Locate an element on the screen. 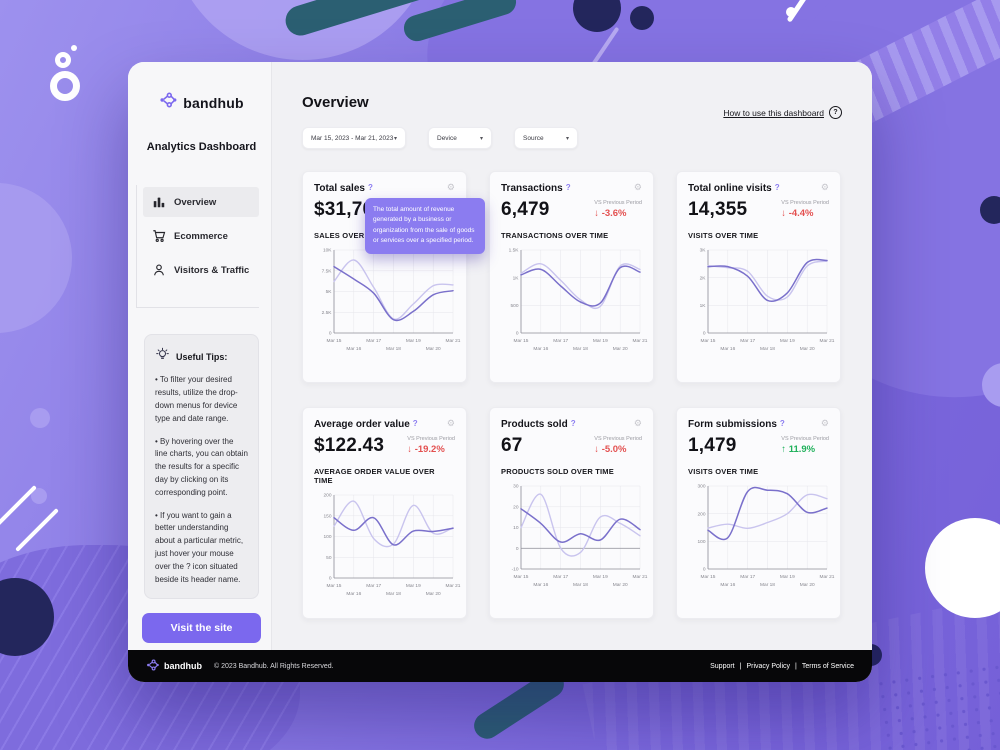 This screenshot has width=1000, height=750. footer-brand-name: bandhub is located at coordinates (183, 666).